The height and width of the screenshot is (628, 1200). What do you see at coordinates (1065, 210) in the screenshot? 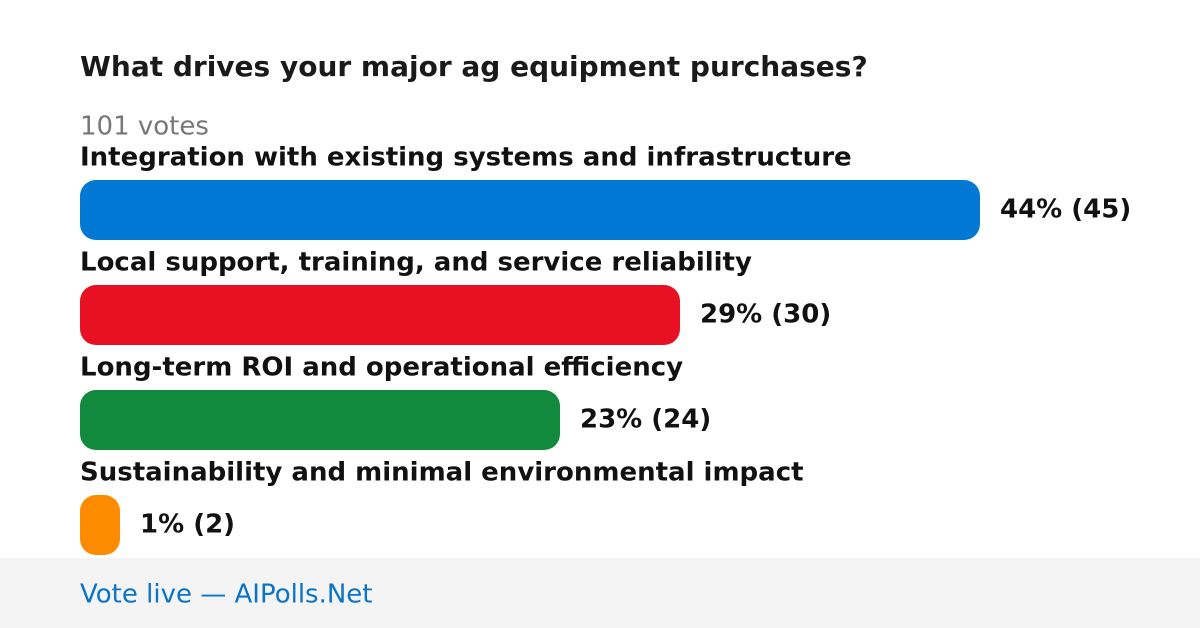
I see `value-label: 44% (45)` at bounding box center [1065, 210].